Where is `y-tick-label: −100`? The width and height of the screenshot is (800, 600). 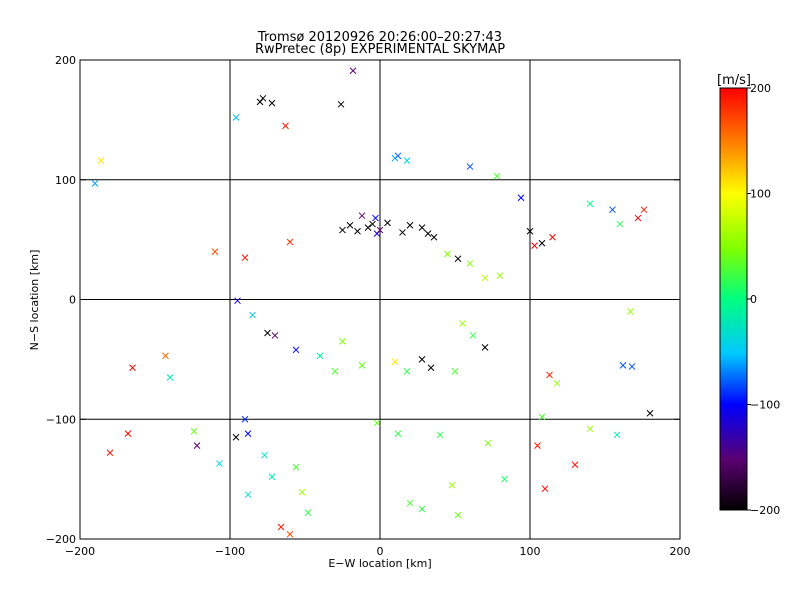
y-tick-label: −100 is located at coordinates (61, 419).